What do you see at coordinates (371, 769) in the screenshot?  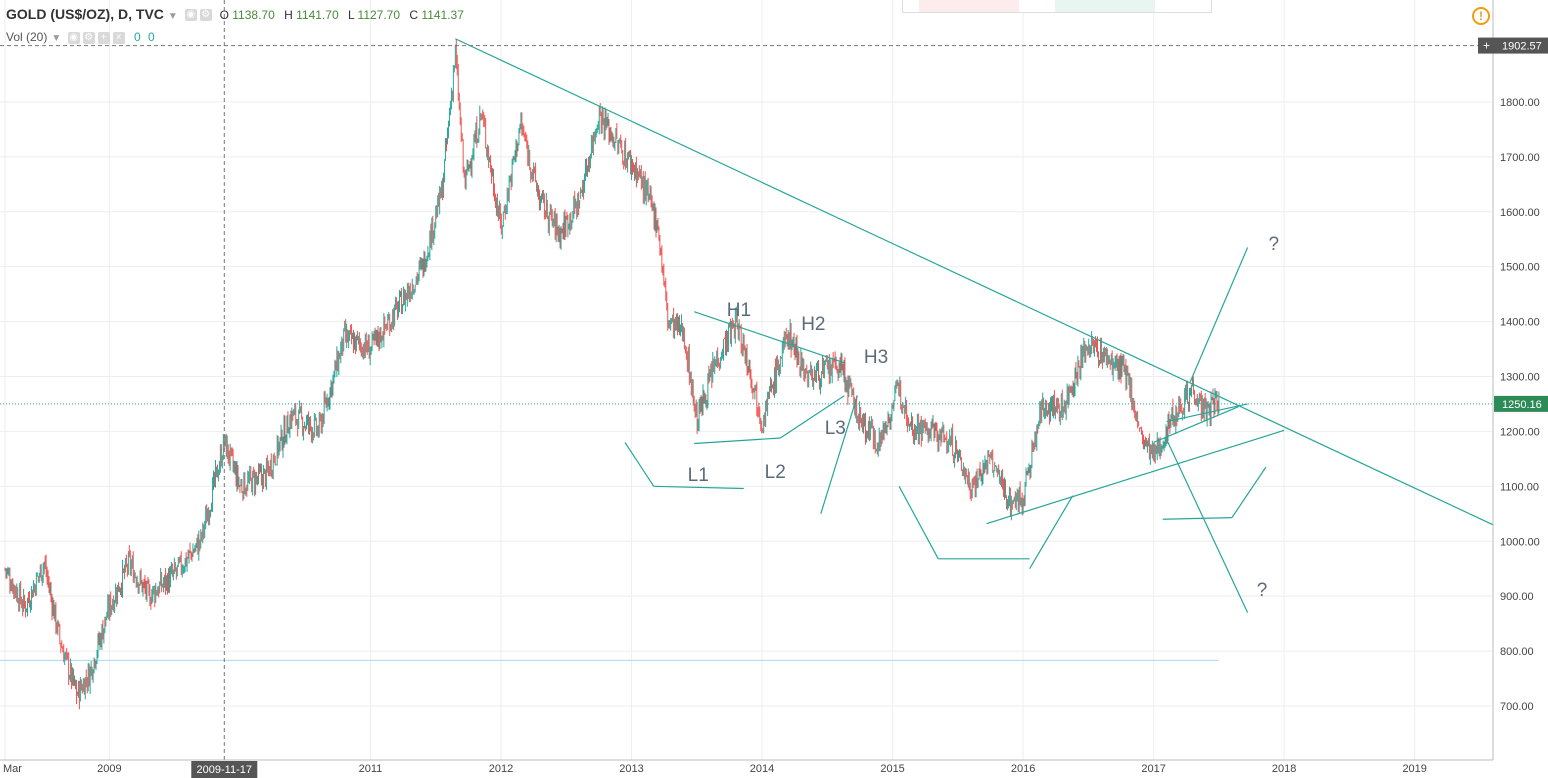 I see `time-tick-label: 2011` at bounding box center [371, 769].